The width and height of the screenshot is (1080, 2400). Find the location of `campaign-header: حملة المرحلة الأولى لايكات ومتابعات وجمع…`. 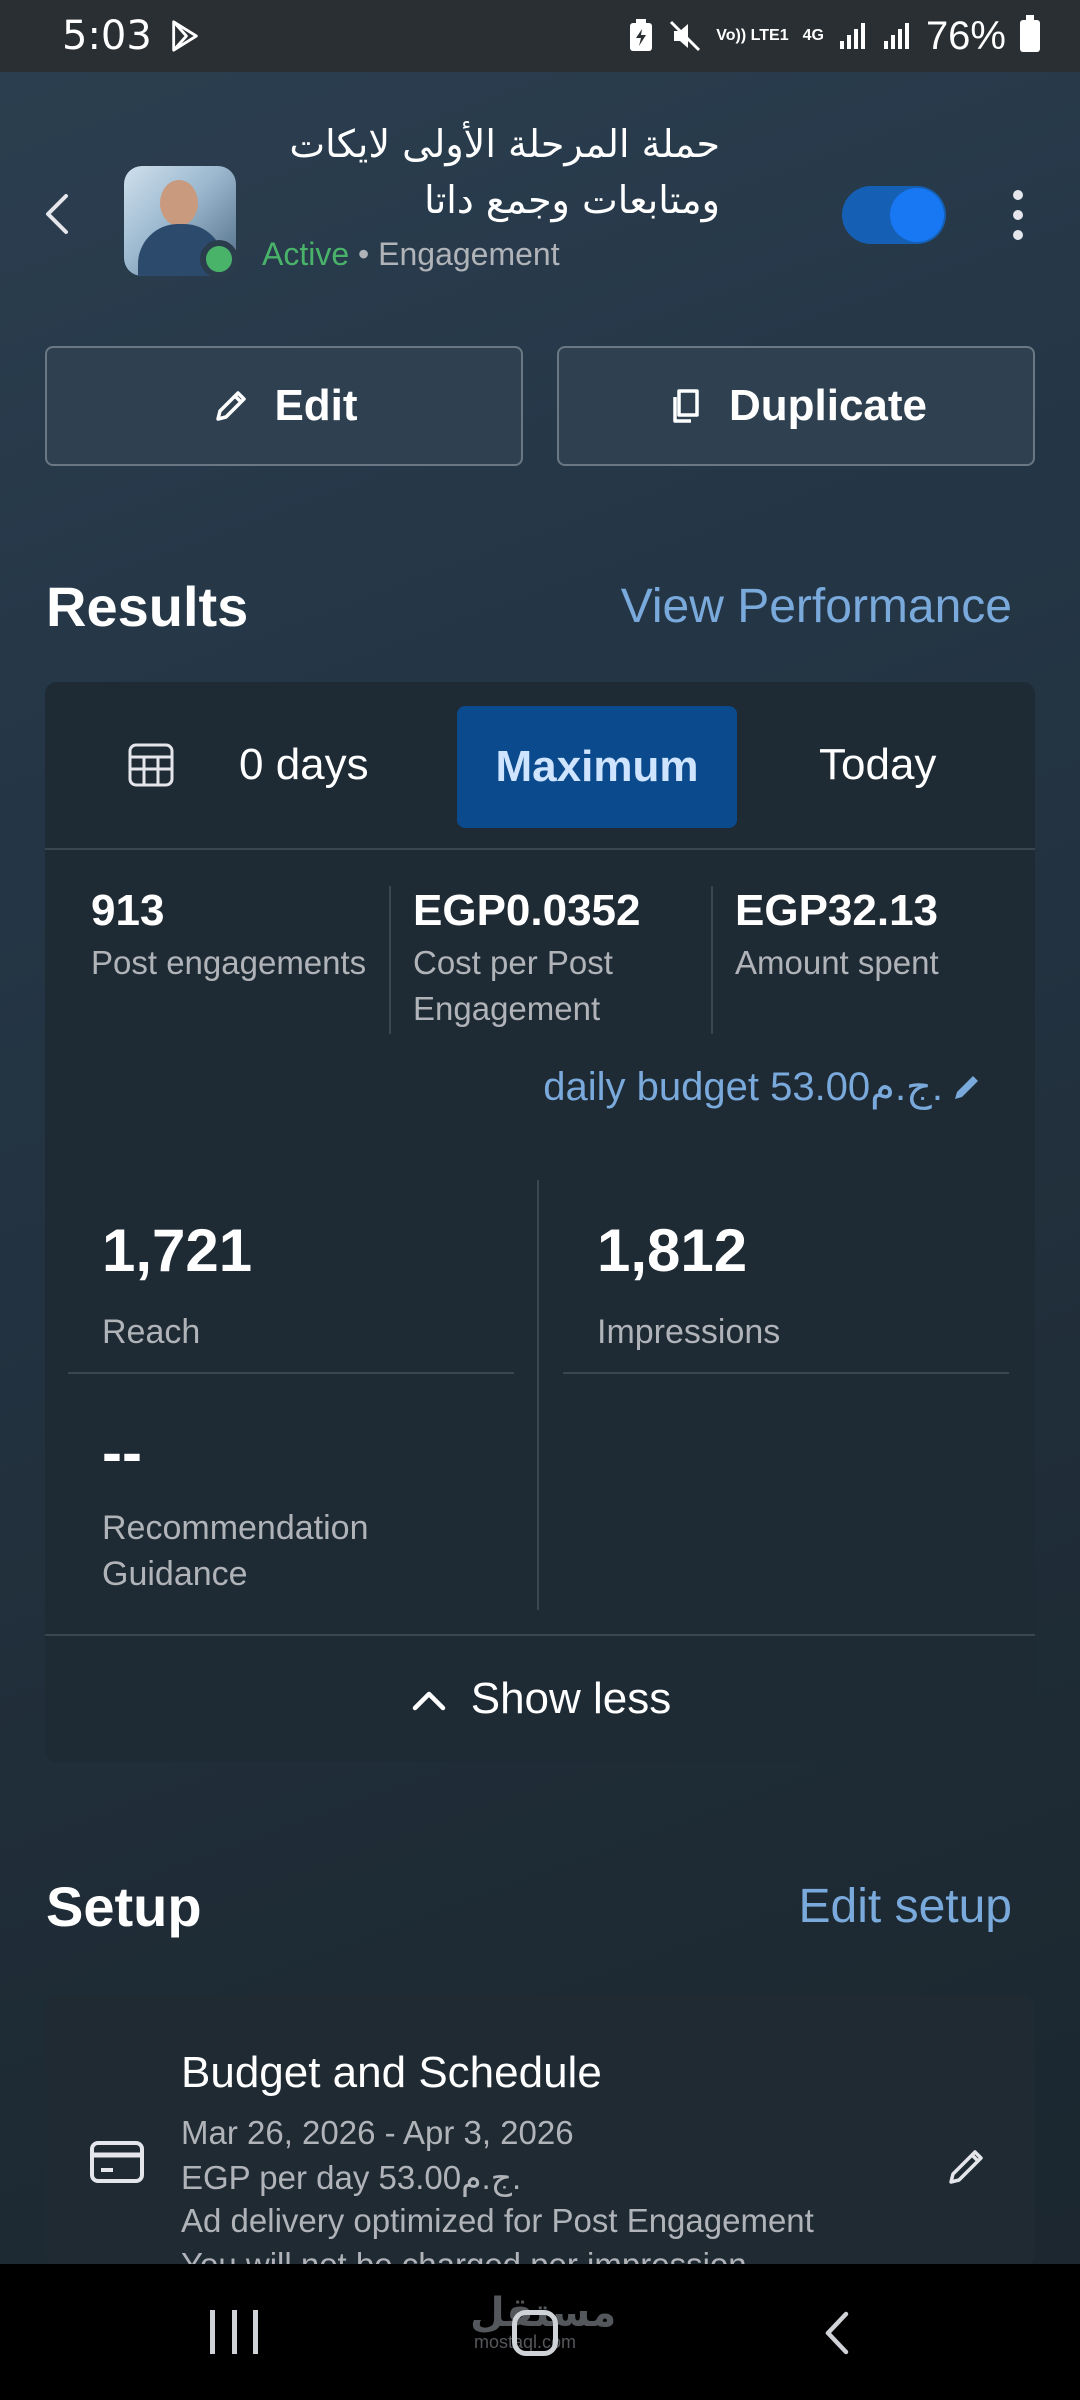

campaign-header: حملة المرحلة الأولى لايكات ومتابعات وجمع… is located at coordinates (540, 200).